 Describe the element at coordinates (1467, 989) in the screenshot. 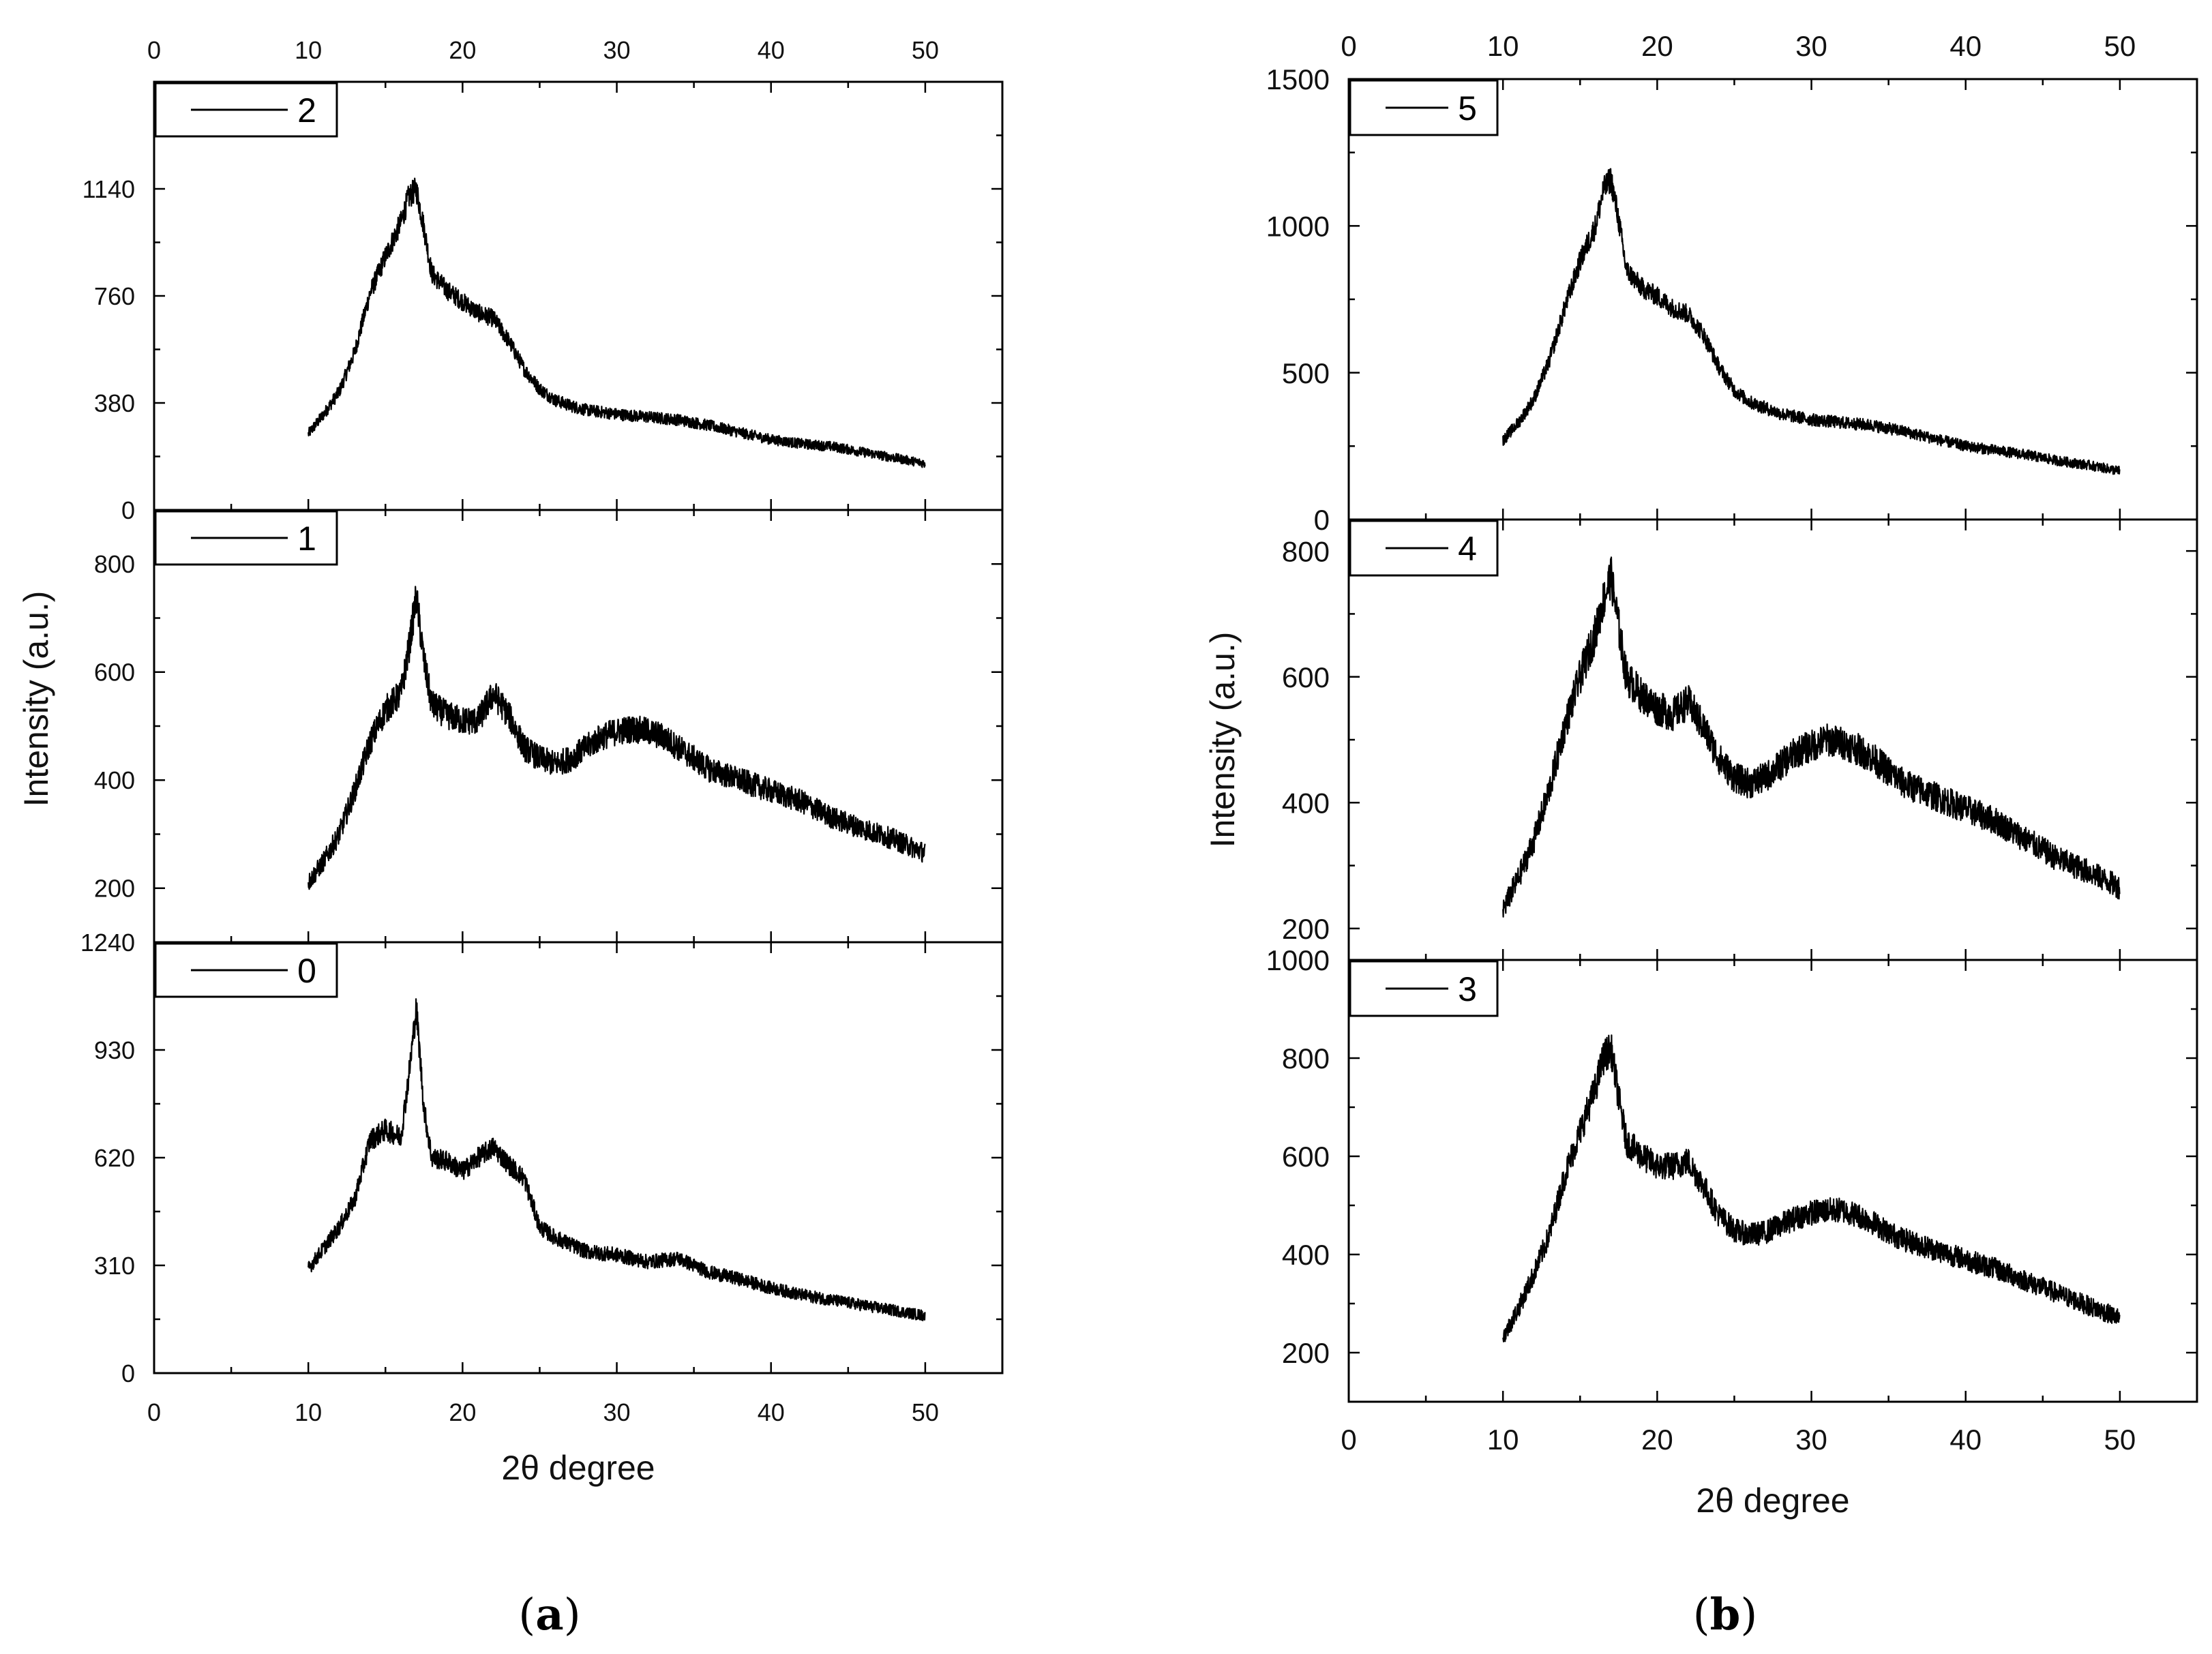

I see `legend-label: 3` at that location.